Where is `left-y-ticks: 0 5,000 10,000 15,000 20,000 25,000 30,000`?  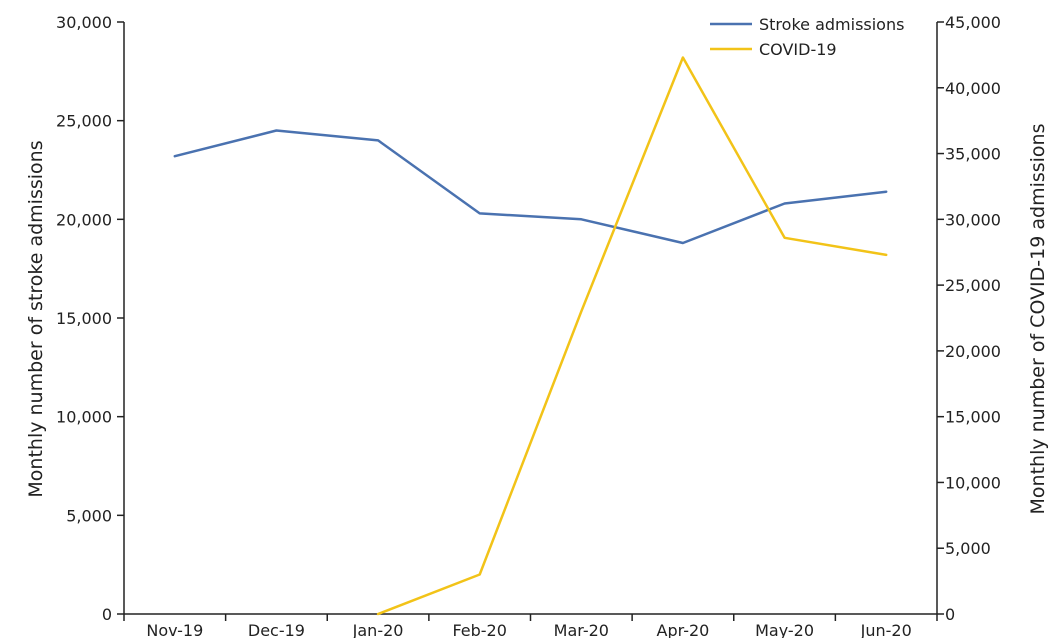 left-y-ticks: 0 5,000 10,000 15,000 20,000 25,000 30,000 is located at coordinates (90, 318).